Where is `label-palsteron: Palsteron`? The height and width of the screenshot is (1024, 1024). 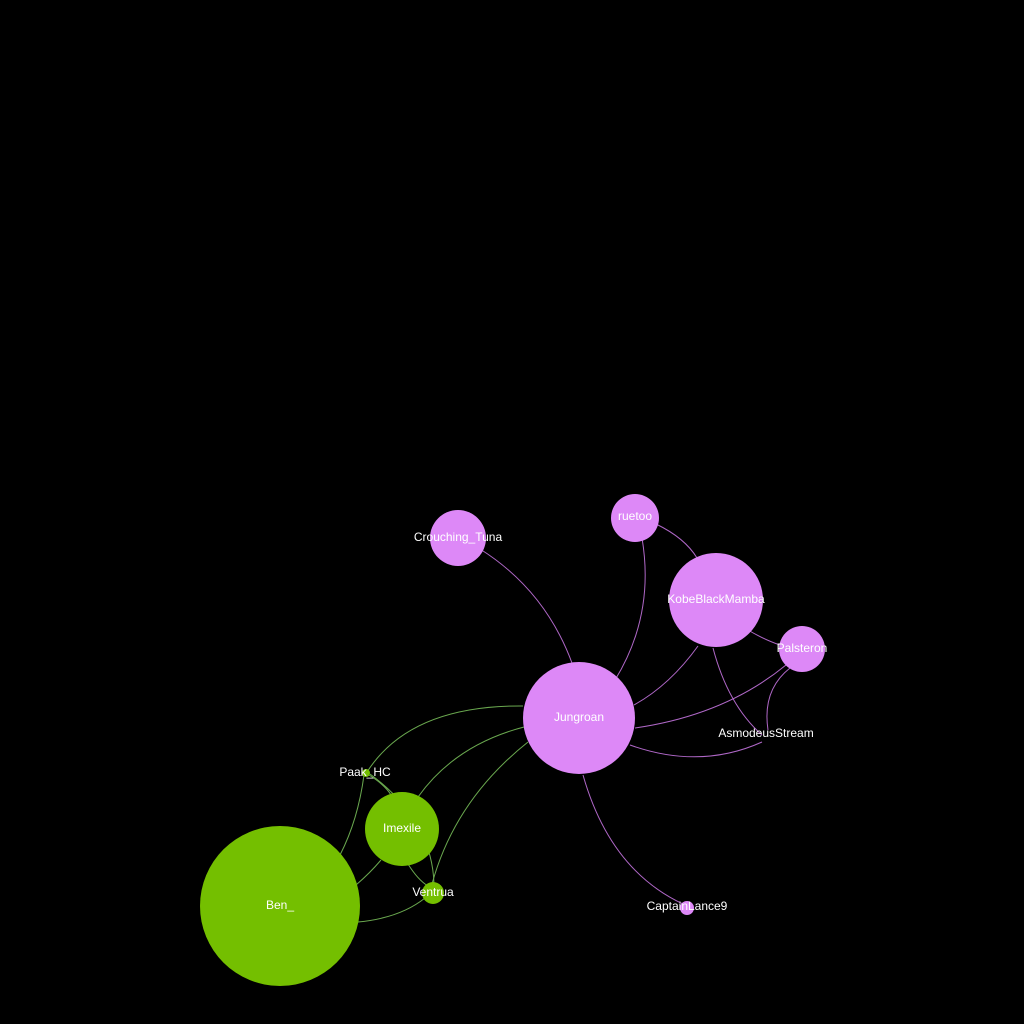 label-palsteron: Palsteron is located at coordinates (802, 648).